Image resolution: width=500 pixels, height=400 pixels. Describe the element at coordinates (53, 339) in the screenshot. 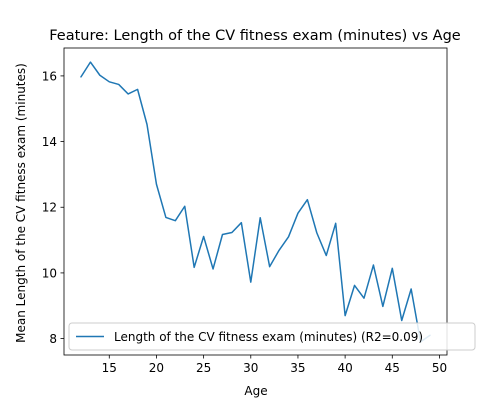

I see `y-tick-label: 8` at that location.